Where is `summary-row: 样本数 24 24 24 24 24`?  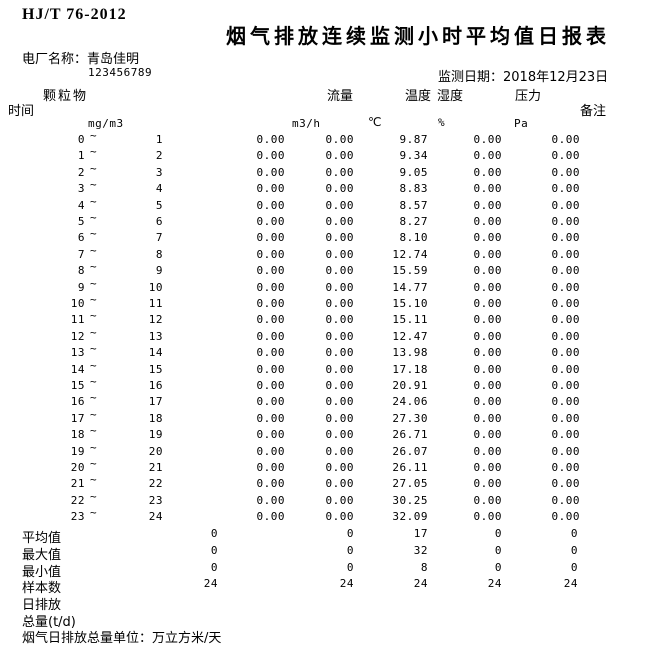 summary-row: 样本数 24 24 24 24 24 is located at coordinates (324, 586).